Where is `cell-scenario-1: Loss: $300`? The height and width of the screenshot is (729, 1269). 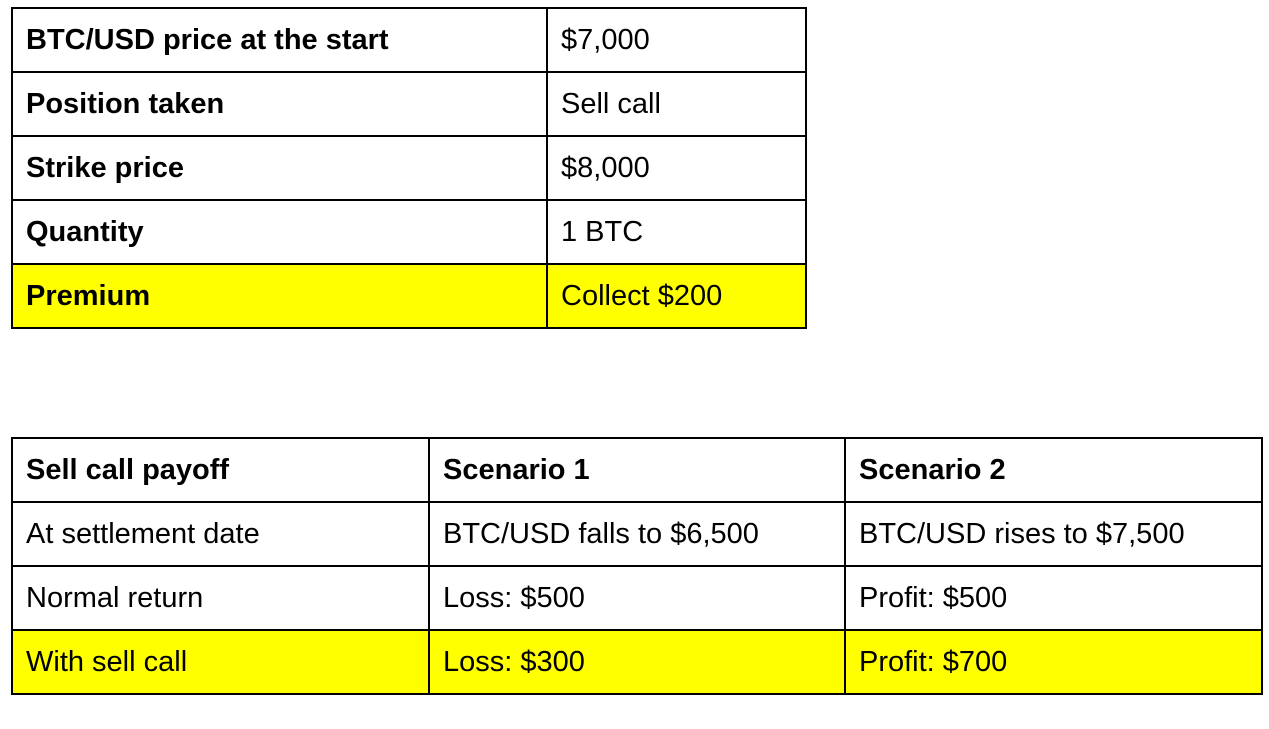 cell-scenario-1: Loss: $300 is located at coordinates (637, 662).